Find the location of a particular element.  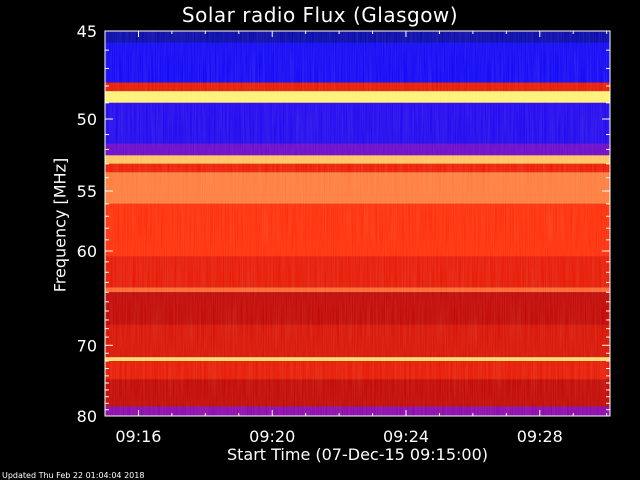

updated-timestamp: Updated Thu Feb 22 01:04:04 2018 is located at coordinates (73, 475).